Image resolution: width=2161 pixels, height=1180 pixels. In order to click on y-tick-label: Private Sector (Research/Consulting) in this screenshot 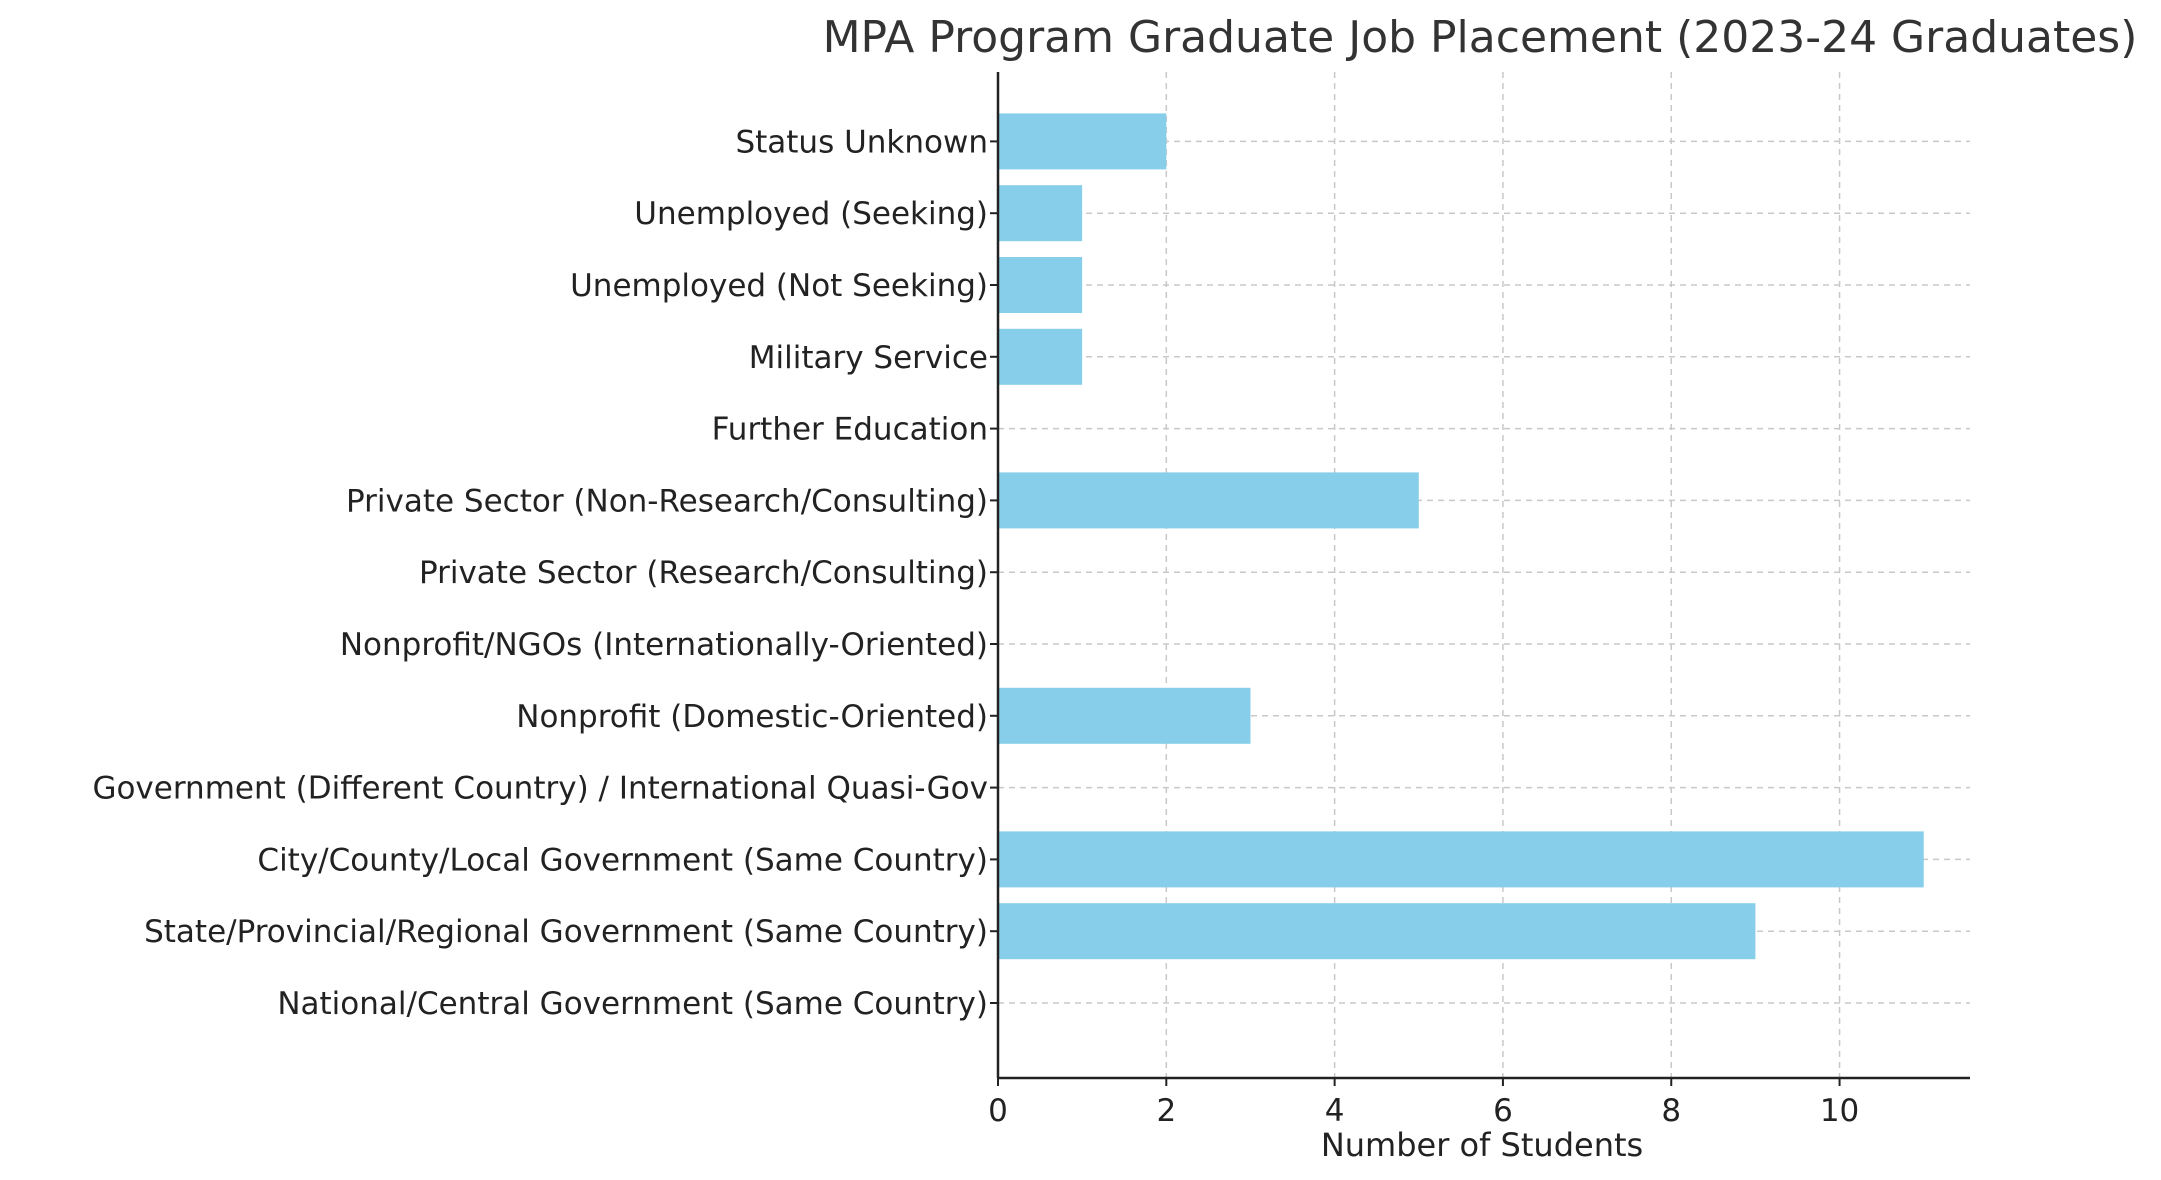, I will do `click(703, 573)`.